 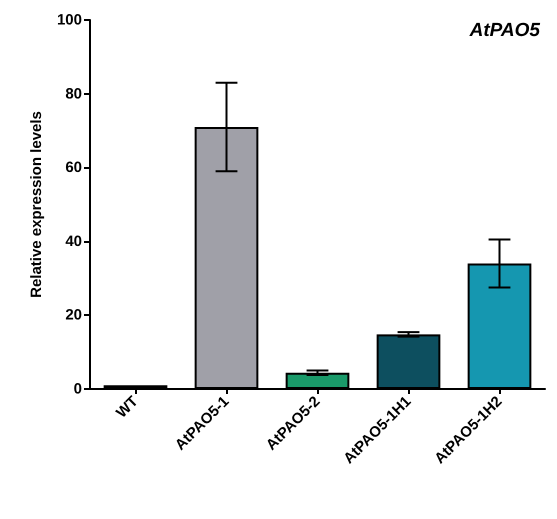 I want to click on y-tick-label: 100, so click(x=69, y=20).